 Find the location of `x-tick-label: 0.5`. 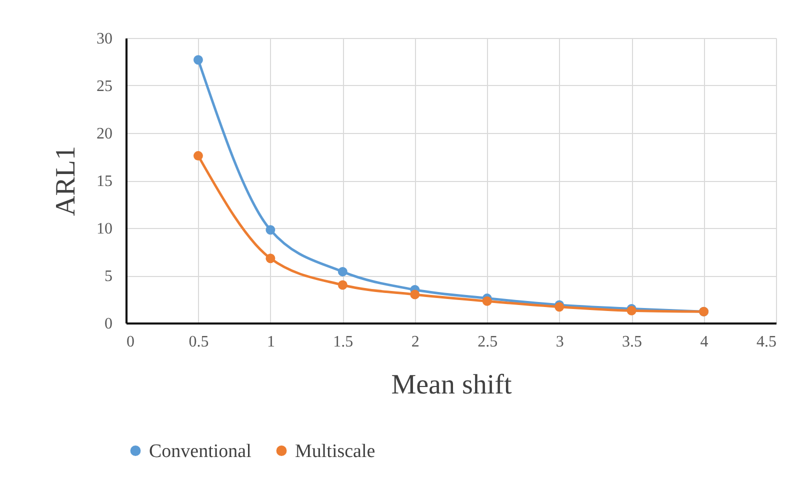

x-tick-label: 0.5 is located at coordinates (198, 342).